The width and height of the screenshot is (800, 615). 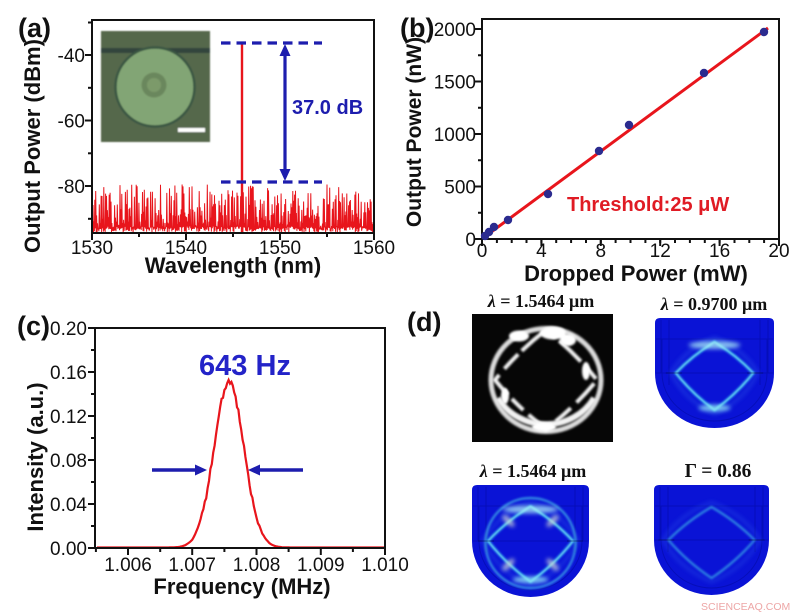 What do you see at coordinates (186, 248) in the screenshot?
I see `svg-text: 1540` at bounding box center [186, 248].